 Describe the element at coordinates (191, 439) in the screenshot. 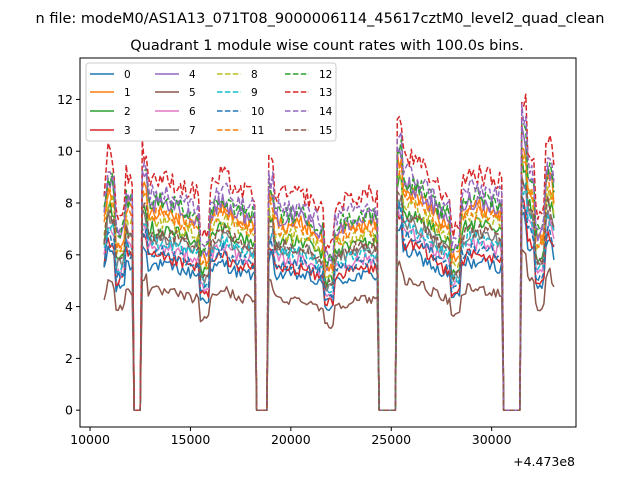

I see `x-tick-label: 15000` at that location.